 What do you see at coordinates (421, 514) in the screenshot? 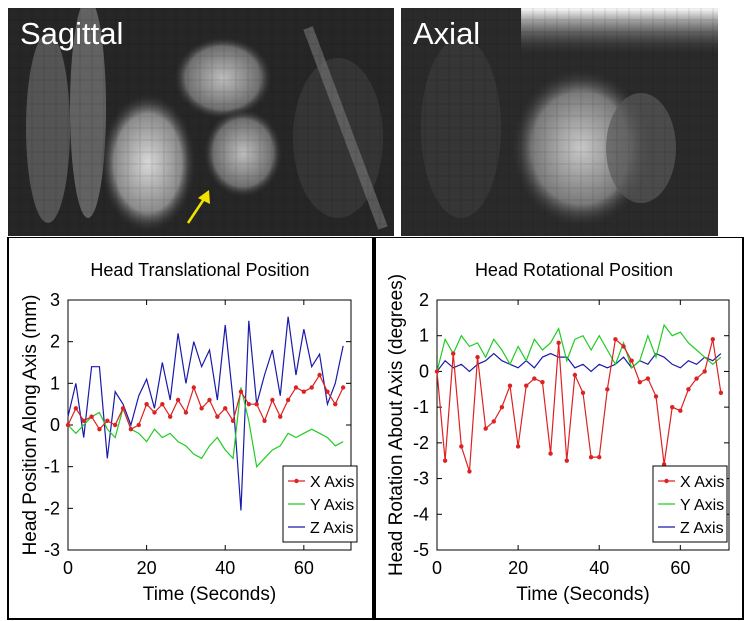
I see `y-tick-label: -4` at bounding box center [421, 514].